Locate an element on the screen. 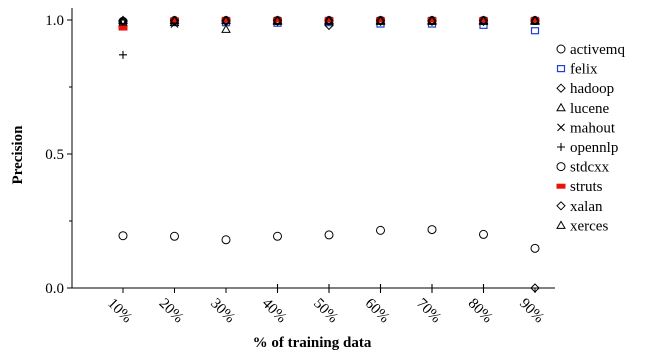  legend-item-xerces: xerces is located at coordinates (582, 226).